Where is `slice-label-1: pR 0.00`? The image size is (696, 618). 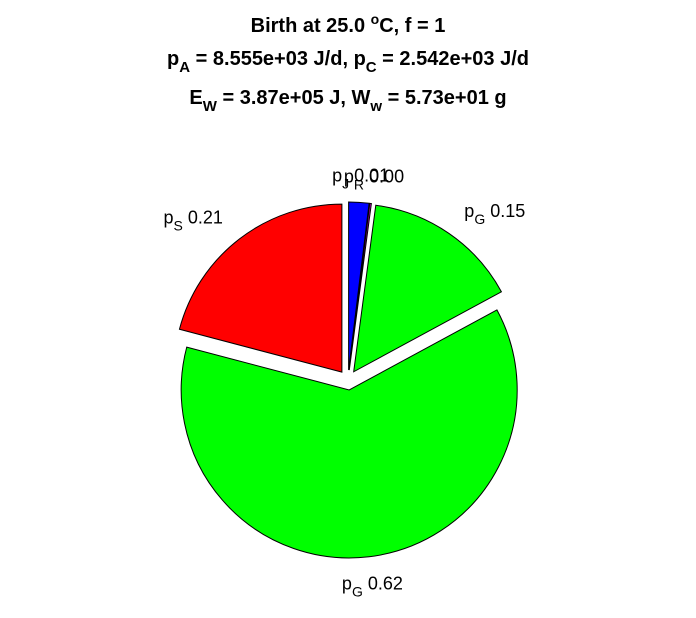
slice-label-1: pR 0.00 is located at coordinates (374, 180).